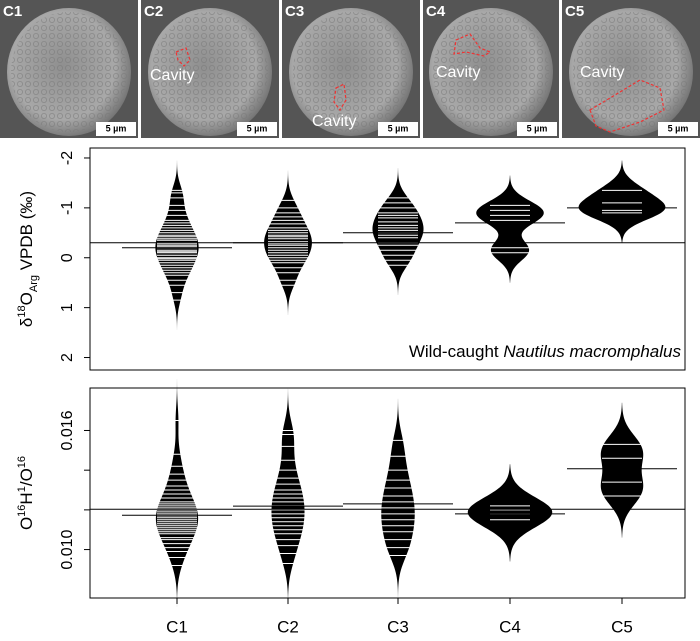  I want to click on y-axis-label: O16H1/O16, so click(26, 493).